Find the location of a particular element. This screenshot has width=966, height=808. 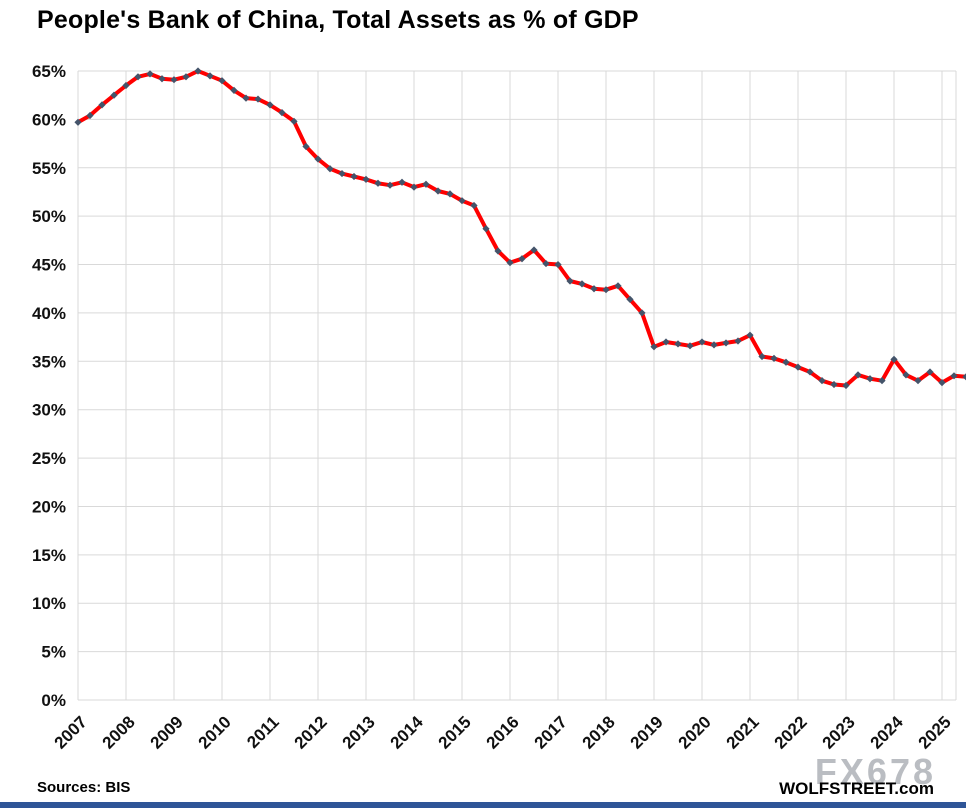

svg-text: 2012 is located at coordinates (311, 732).